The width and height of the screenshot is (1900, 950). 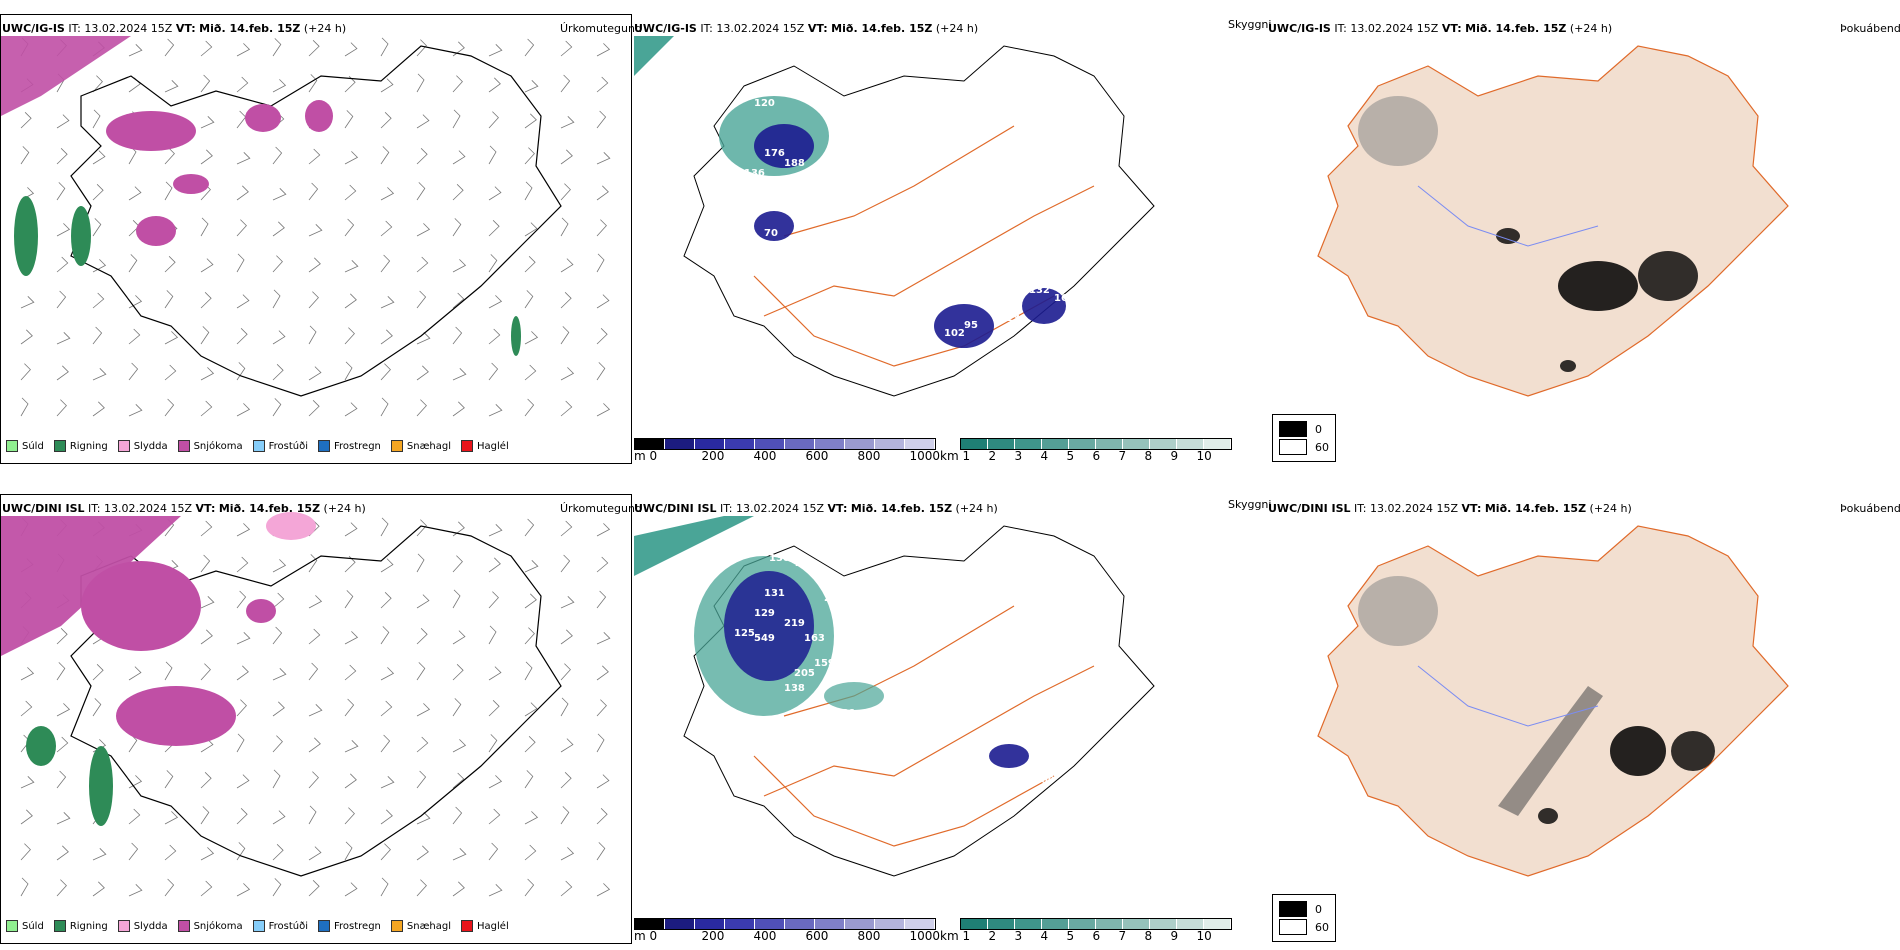 What do you see at coordinates (801, 563) in the screenshot?
I see `cloud-base-label: 73` at bounding box center [801, 563].